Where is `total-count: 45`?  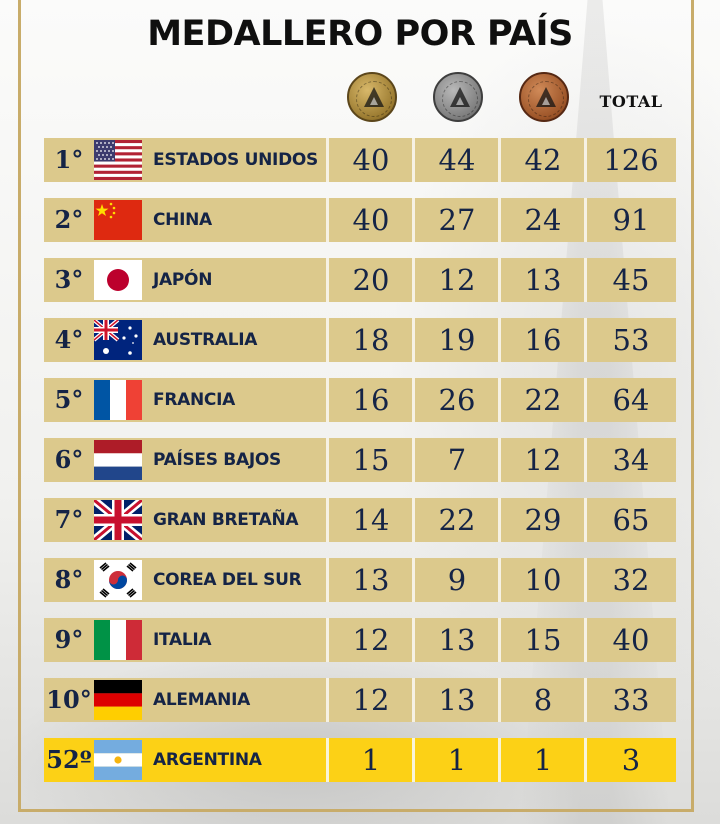 total-count: 45 is located at coordinates (631, 280).